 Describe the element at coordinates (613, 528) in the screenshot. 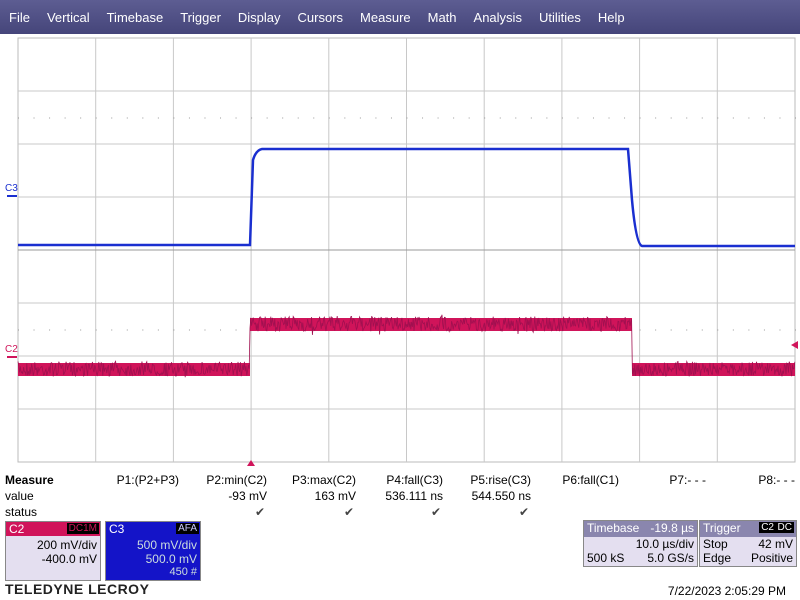

I see `timebase-title: Timebase` at that location.